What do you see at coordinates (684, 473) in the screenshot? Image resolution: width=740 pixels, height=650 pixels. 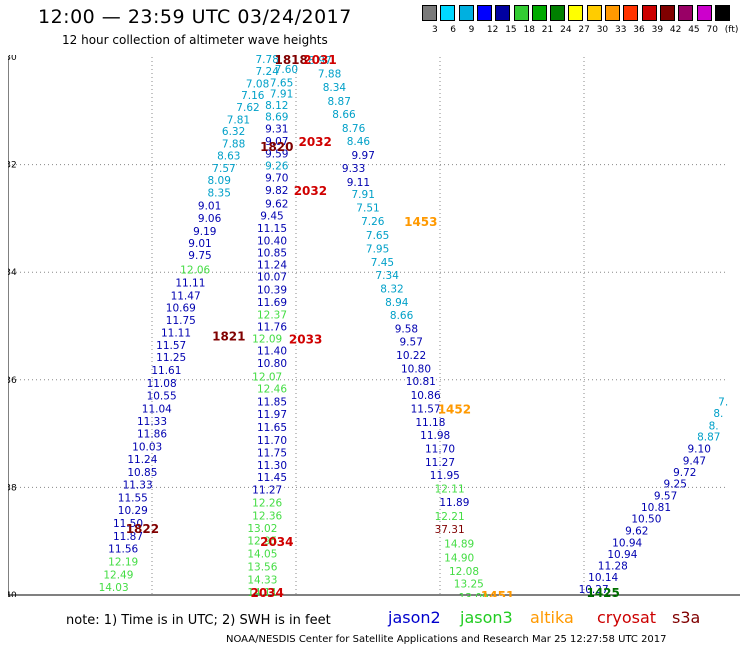 I see `wave-height-value: 9.72` at bounding box center [684, 473].